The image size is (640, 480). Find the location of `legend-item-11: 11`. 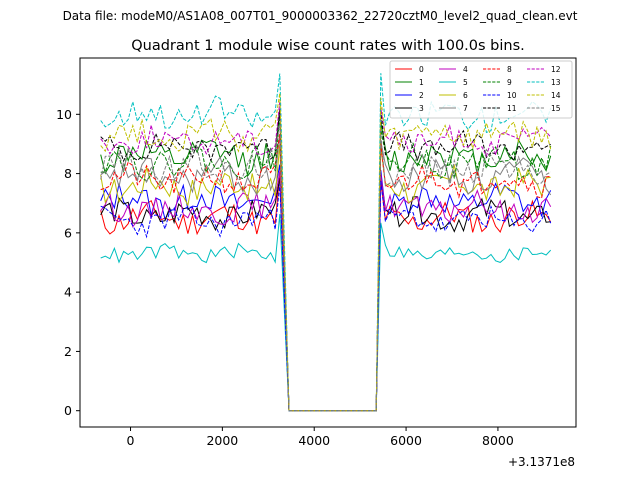

legend-item-11: 11 is located at coordinates (500, 108).